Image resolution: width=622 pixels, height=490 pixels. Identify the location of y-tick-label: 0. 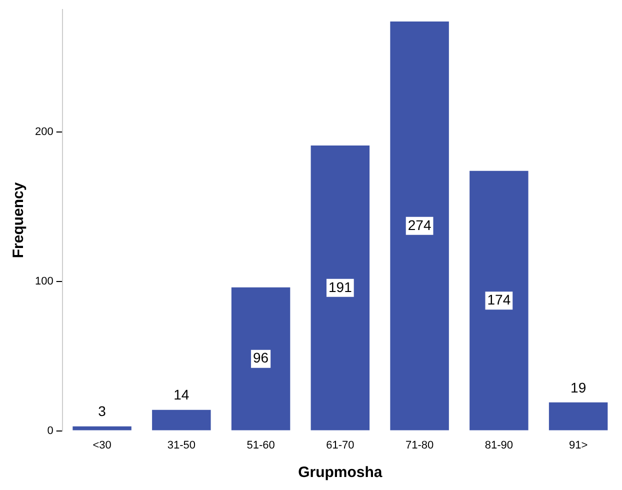
(50, 430).